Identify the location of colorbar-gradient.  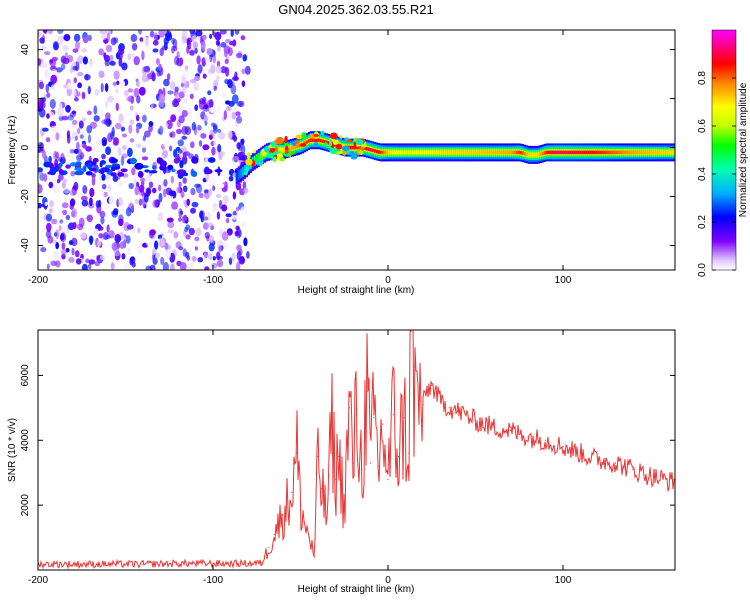
(724, 150).